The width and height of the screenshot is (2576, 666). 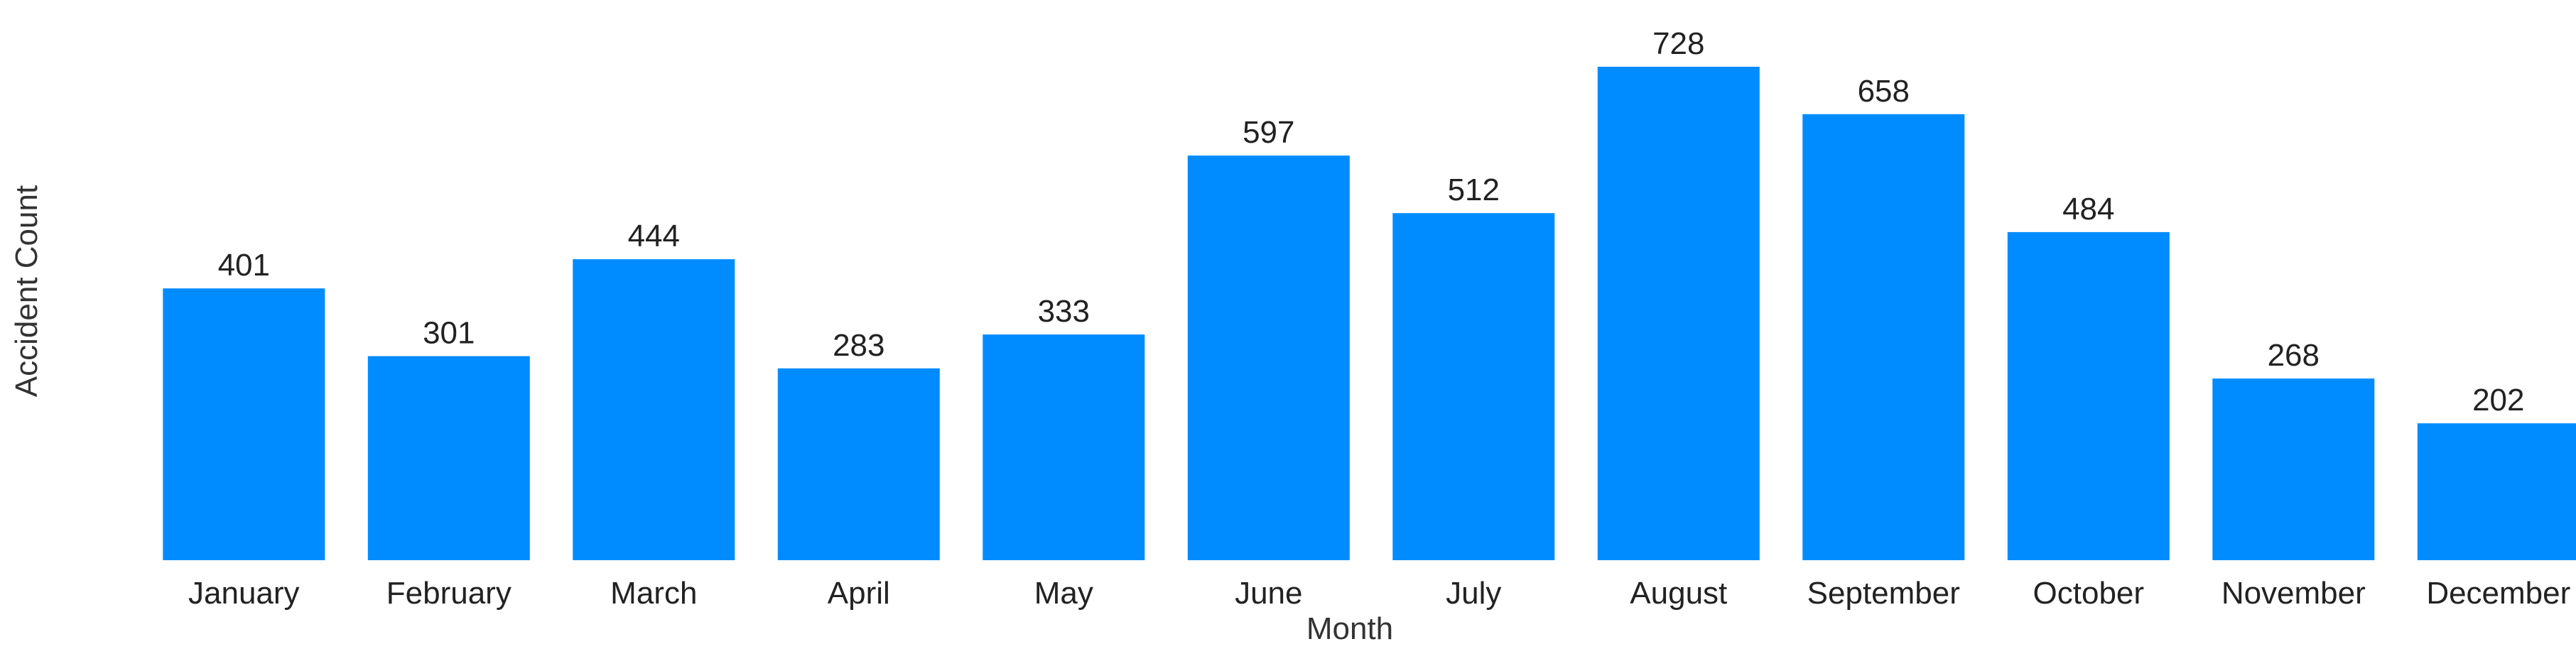 I want to click on value-label-february: 301, so click(x=449, y=333).